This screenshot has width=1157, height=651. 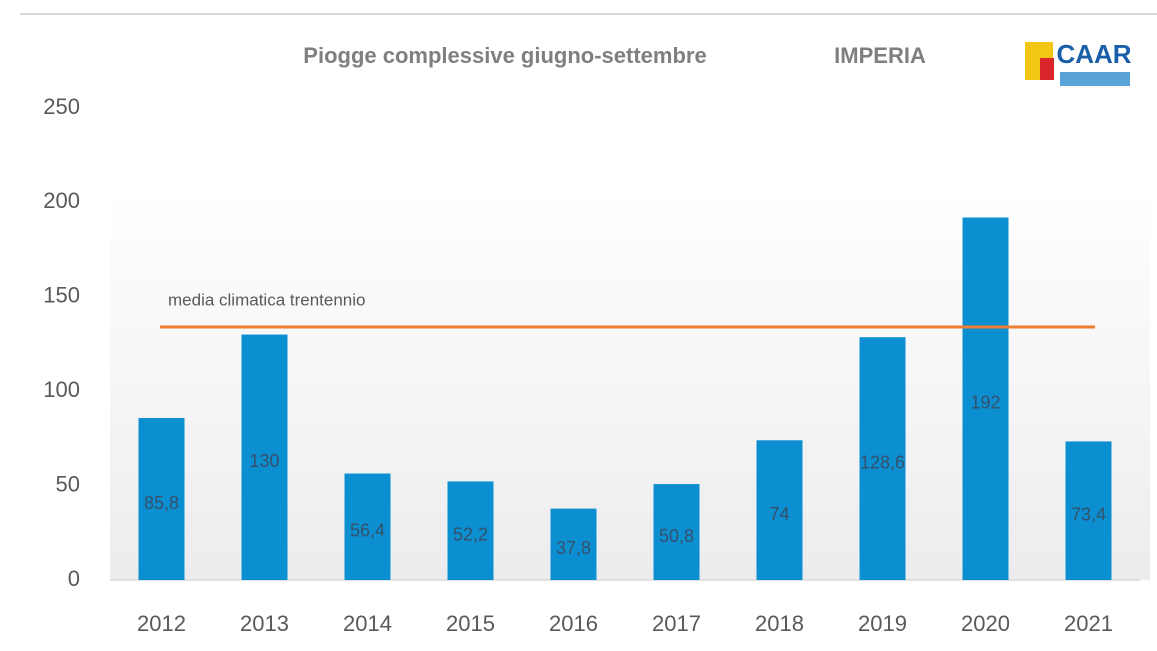 What do you see at coordinates (779, 514) in the screenshot?
I see `value-label: 74` at bounding box center [779, 514].